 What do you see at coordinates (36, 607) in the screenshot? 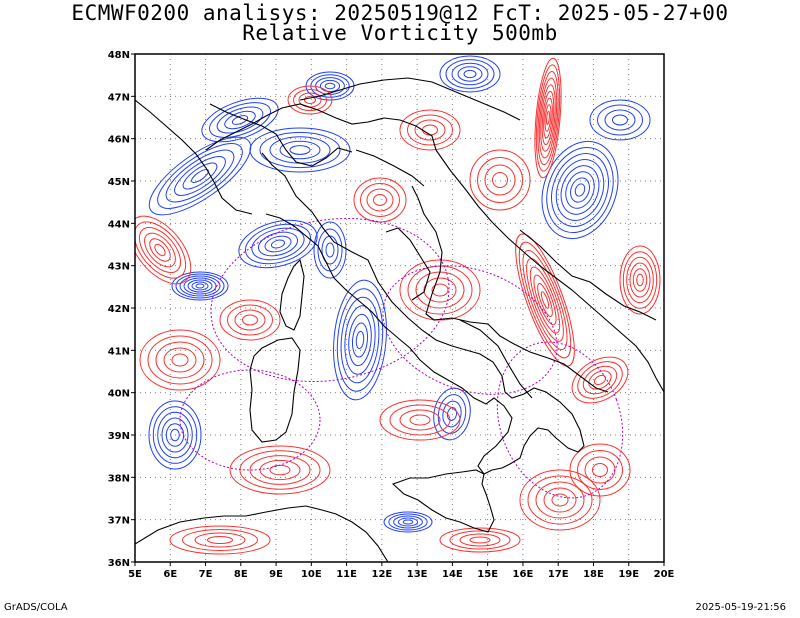
I see `footer-credit: GrADS/COLA` at bounding box center [36, 607].